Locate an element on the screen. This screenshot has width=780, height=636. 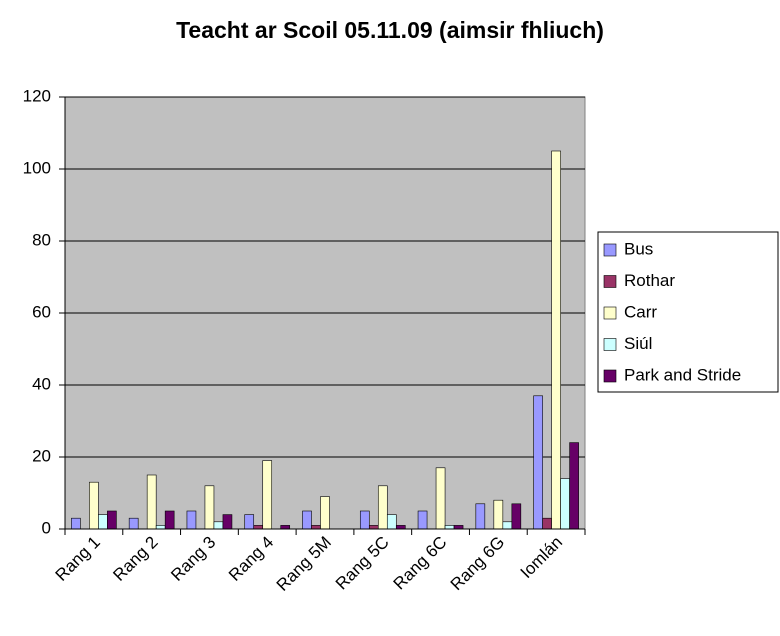
y-tick-label: 40 is located at coordinates (41, 383).